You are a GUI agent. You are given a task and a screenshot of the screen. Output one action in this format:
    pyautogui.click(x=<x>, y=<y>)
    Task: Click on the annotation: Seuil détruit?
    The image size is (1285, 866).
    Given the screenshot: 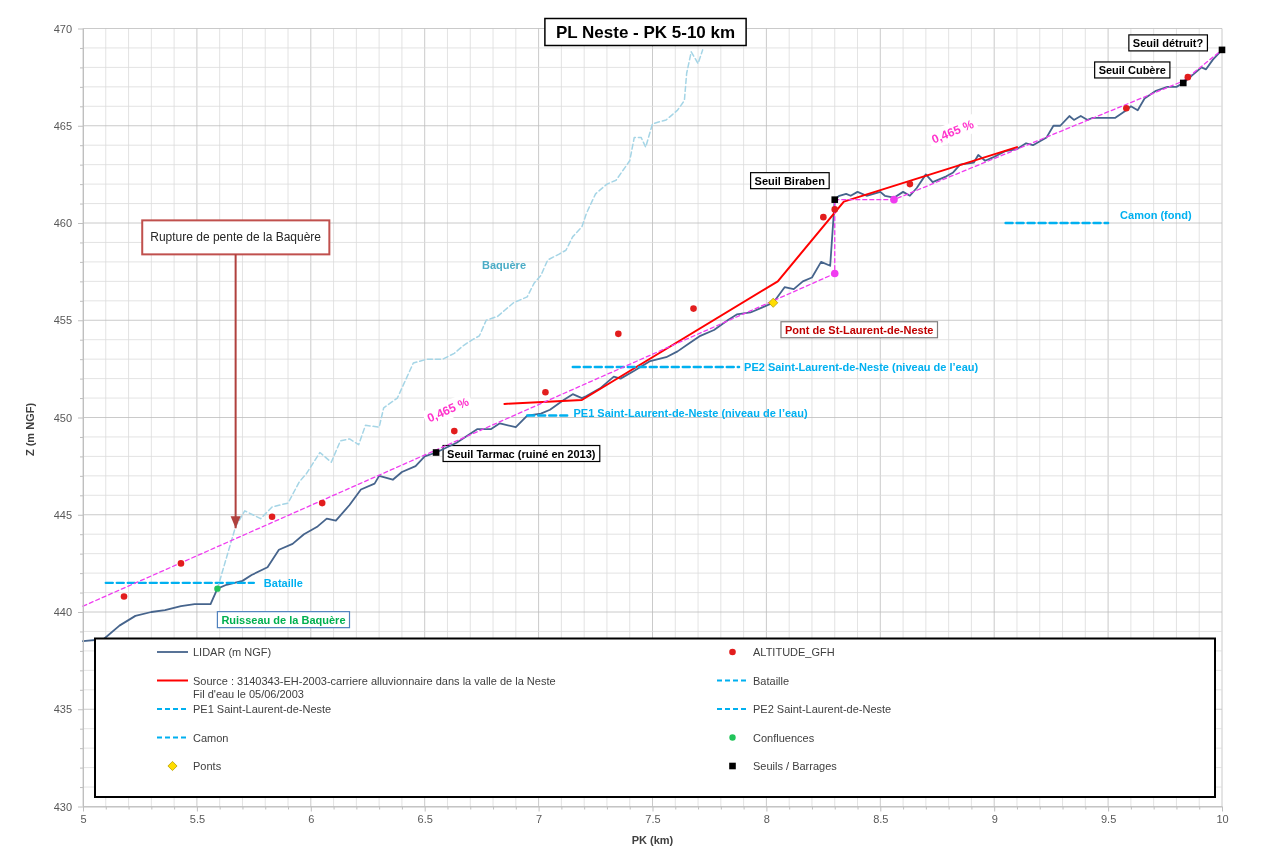 What is the action you would take?
    pyautogui.click(x=1168, y=42)
    